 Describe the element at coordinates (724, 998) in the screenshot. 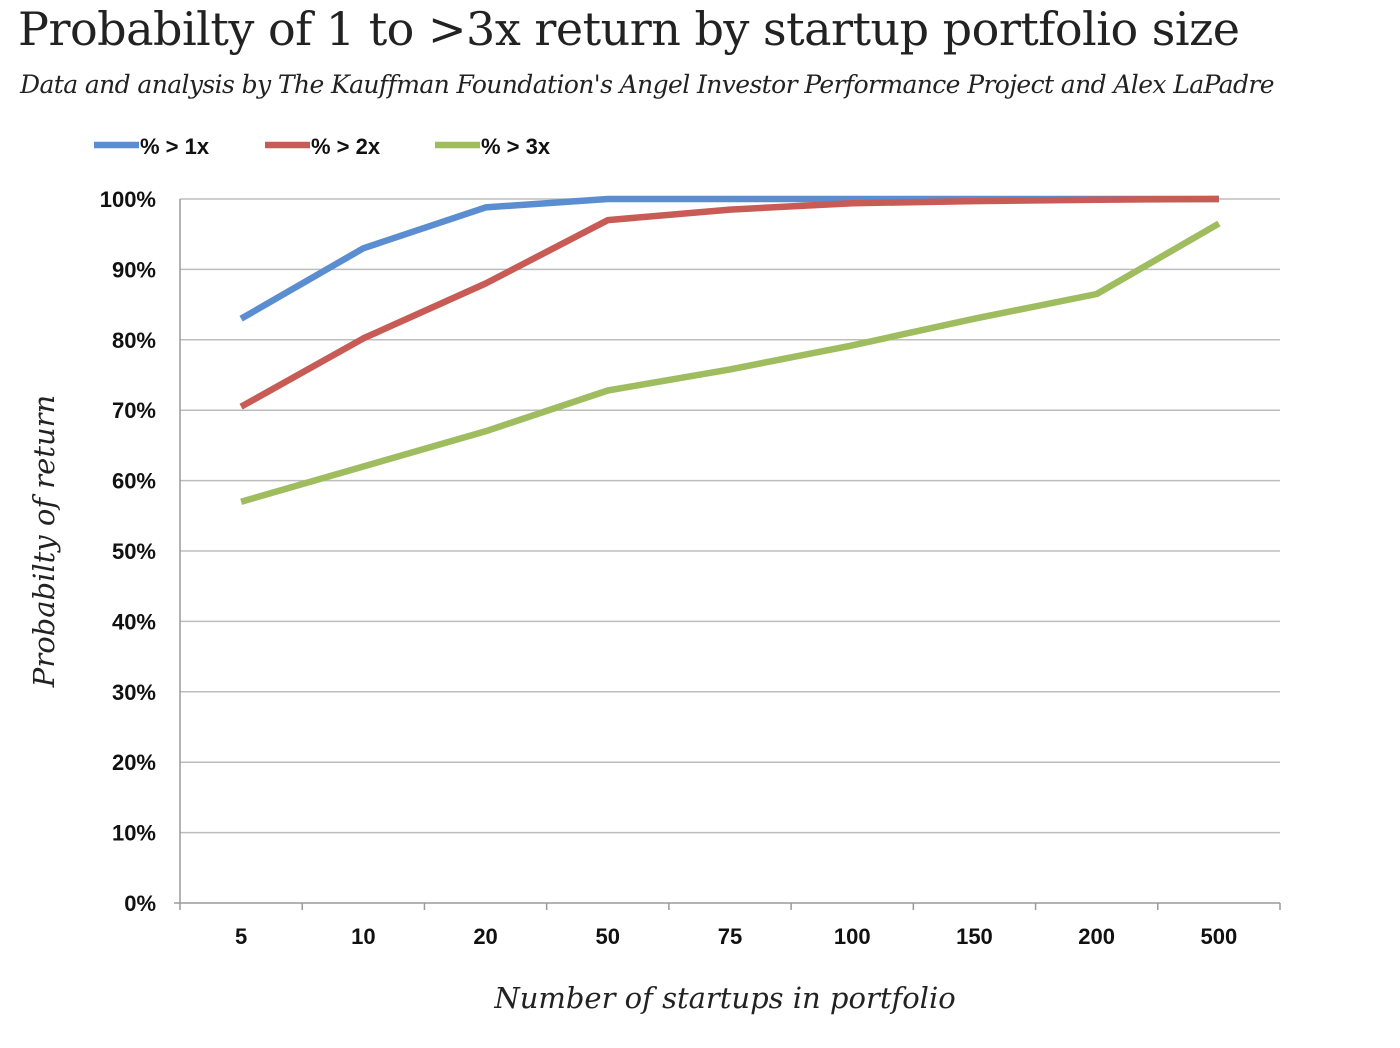

I see `x-axis-title: Number of startups in portfolio` at that location.